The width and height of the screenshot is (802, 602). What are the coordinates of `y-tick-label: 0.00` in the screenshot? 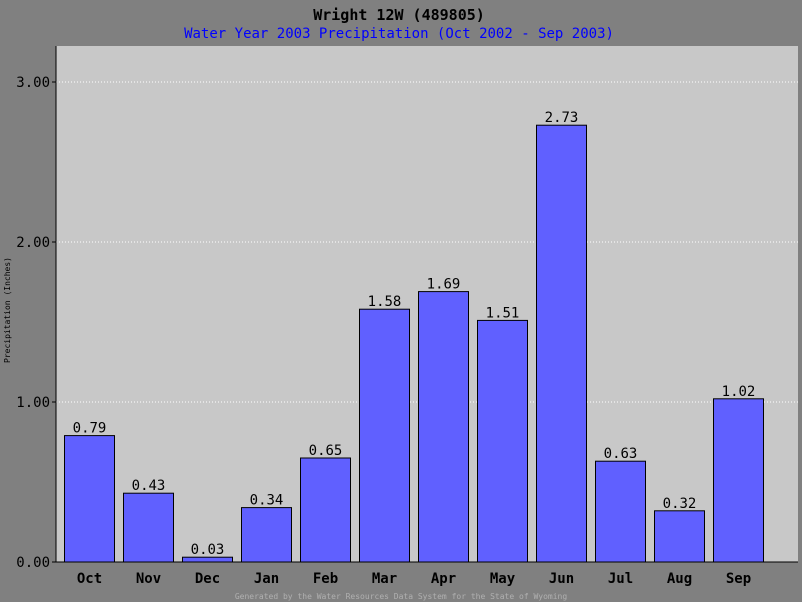 It's located at (33, 563).